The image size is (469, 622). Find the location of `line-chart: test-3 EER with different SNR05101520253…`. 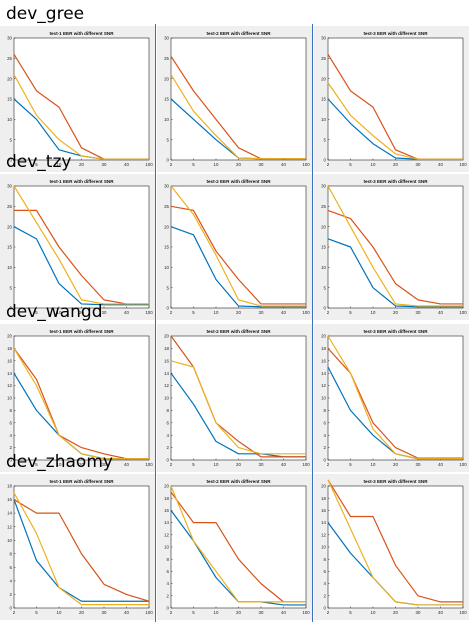

line-chart: test-3 EER with different SNR05101520253… is located at coordinates (394, 247).